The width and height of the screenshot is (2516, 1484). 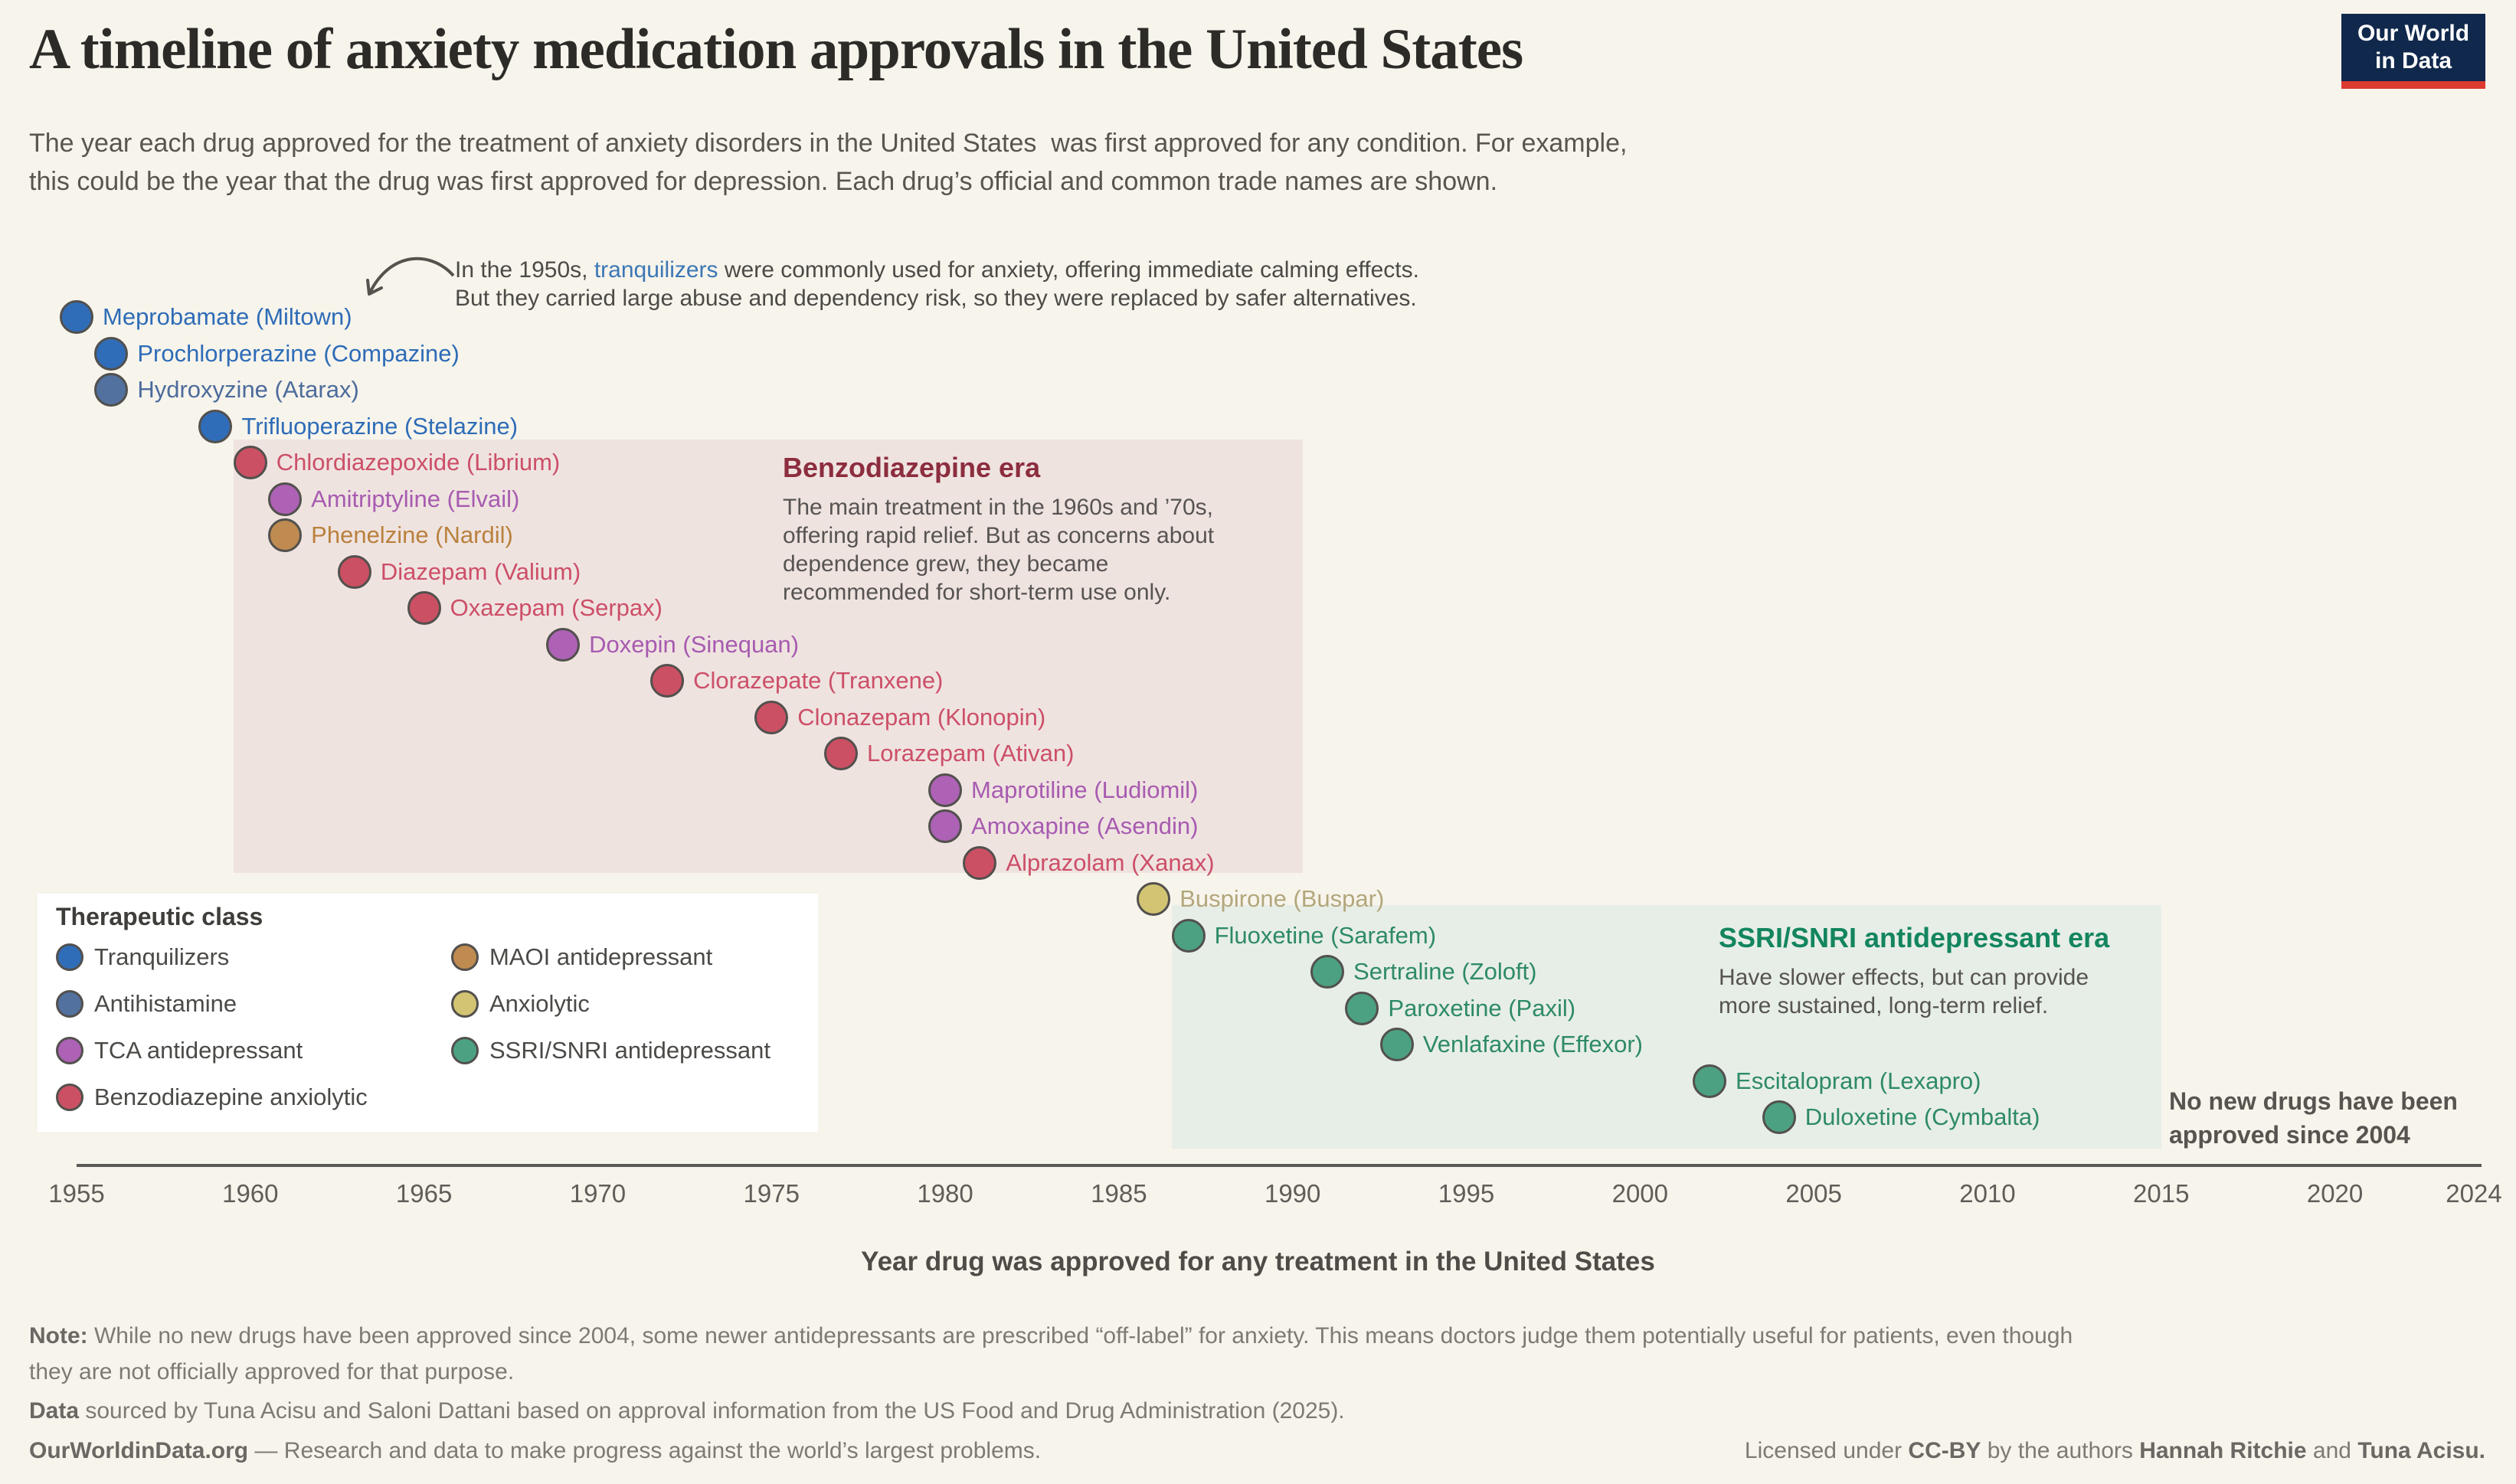 What do you see at coordinates (818, 680) in the screenshot?
I see `drug-label: Clorazepate (Tranxene)` at bounding box center [818, 680].